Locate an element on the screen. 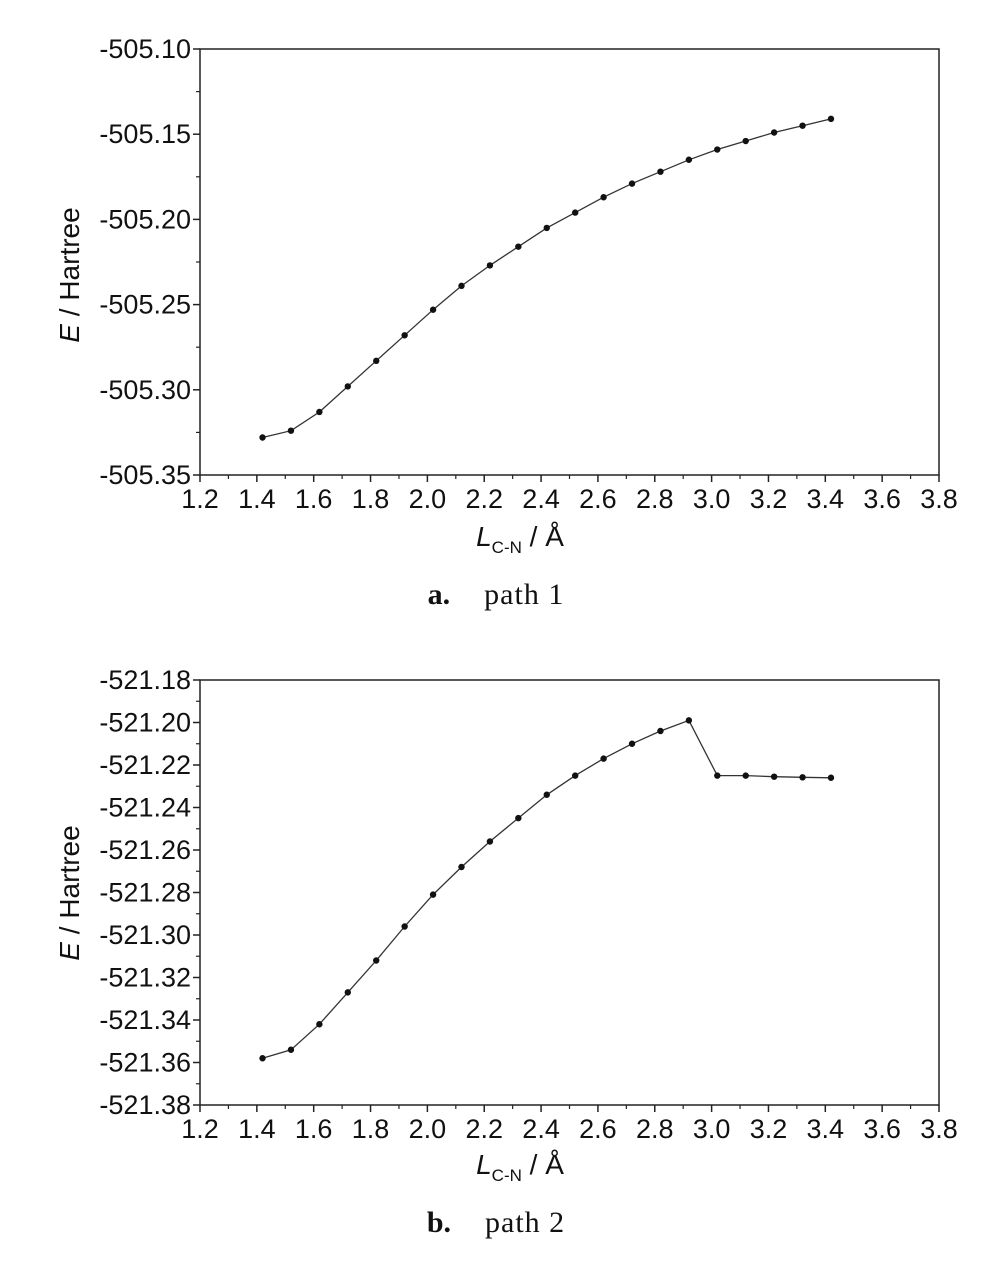 Image resolution: width=994 pixels, height=1261 pixels. y-tick-label: -521.34 is located at coordinates (145, 1020).